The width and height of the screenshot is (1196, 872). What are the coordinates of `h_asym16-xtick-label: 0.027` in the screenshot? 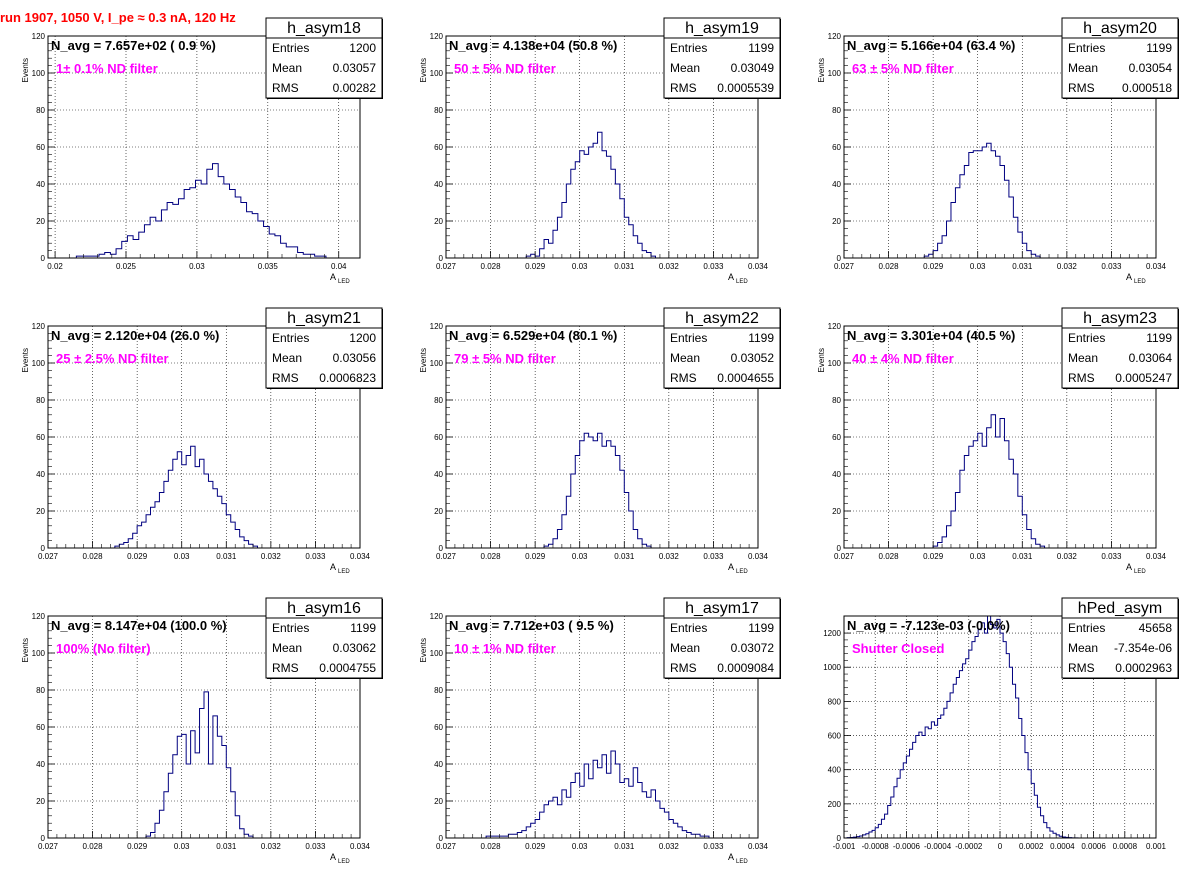 It's located at (48, 846).